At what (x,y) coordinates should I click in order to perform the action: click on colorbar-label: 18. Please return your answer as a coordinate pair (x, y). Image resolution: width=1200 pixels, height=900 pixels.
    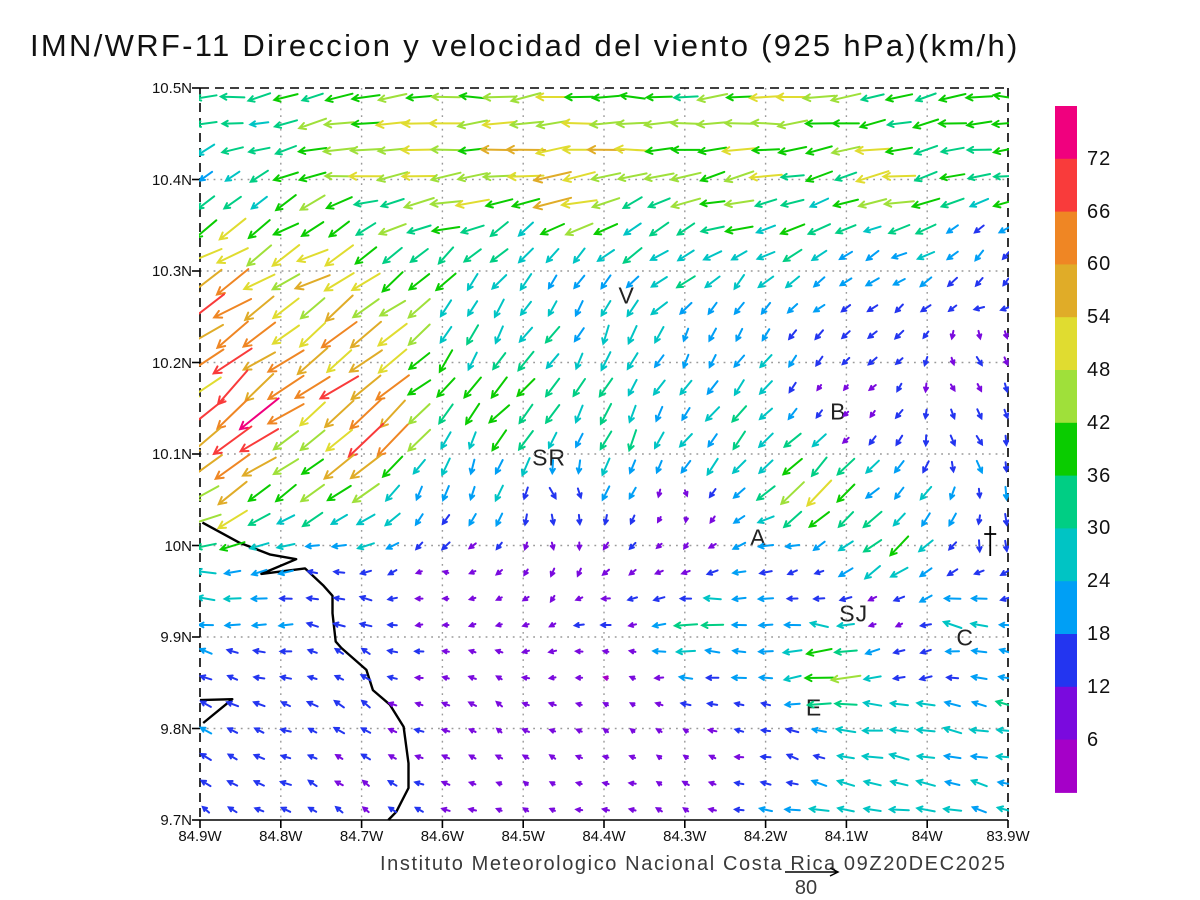
    Looking at the image, I should click on (1099, 634).